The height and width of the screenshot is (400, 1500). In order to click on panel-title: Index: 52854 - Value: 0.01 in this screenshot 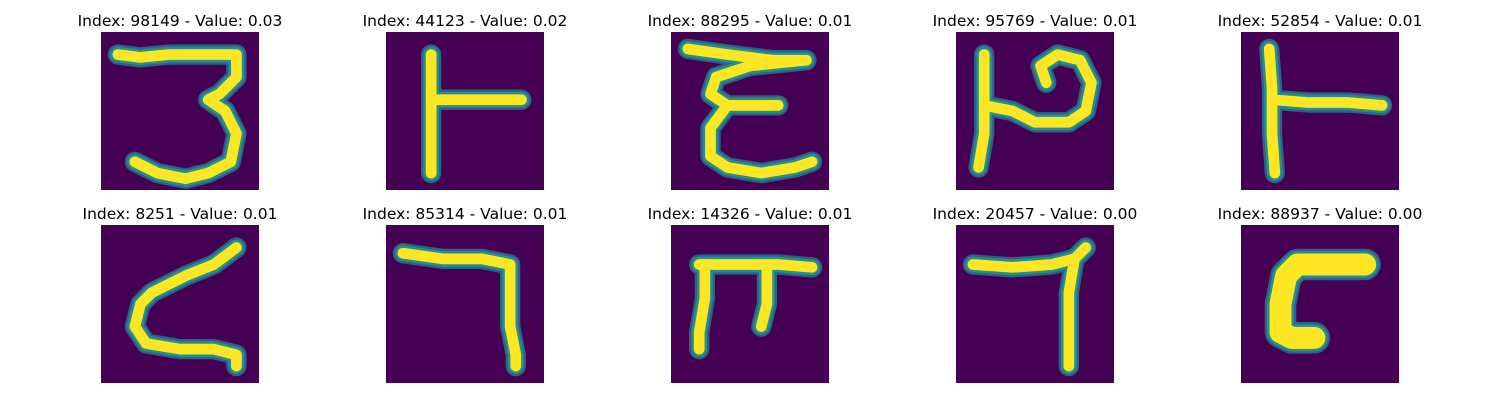, I will do `click(1320, 21)`.